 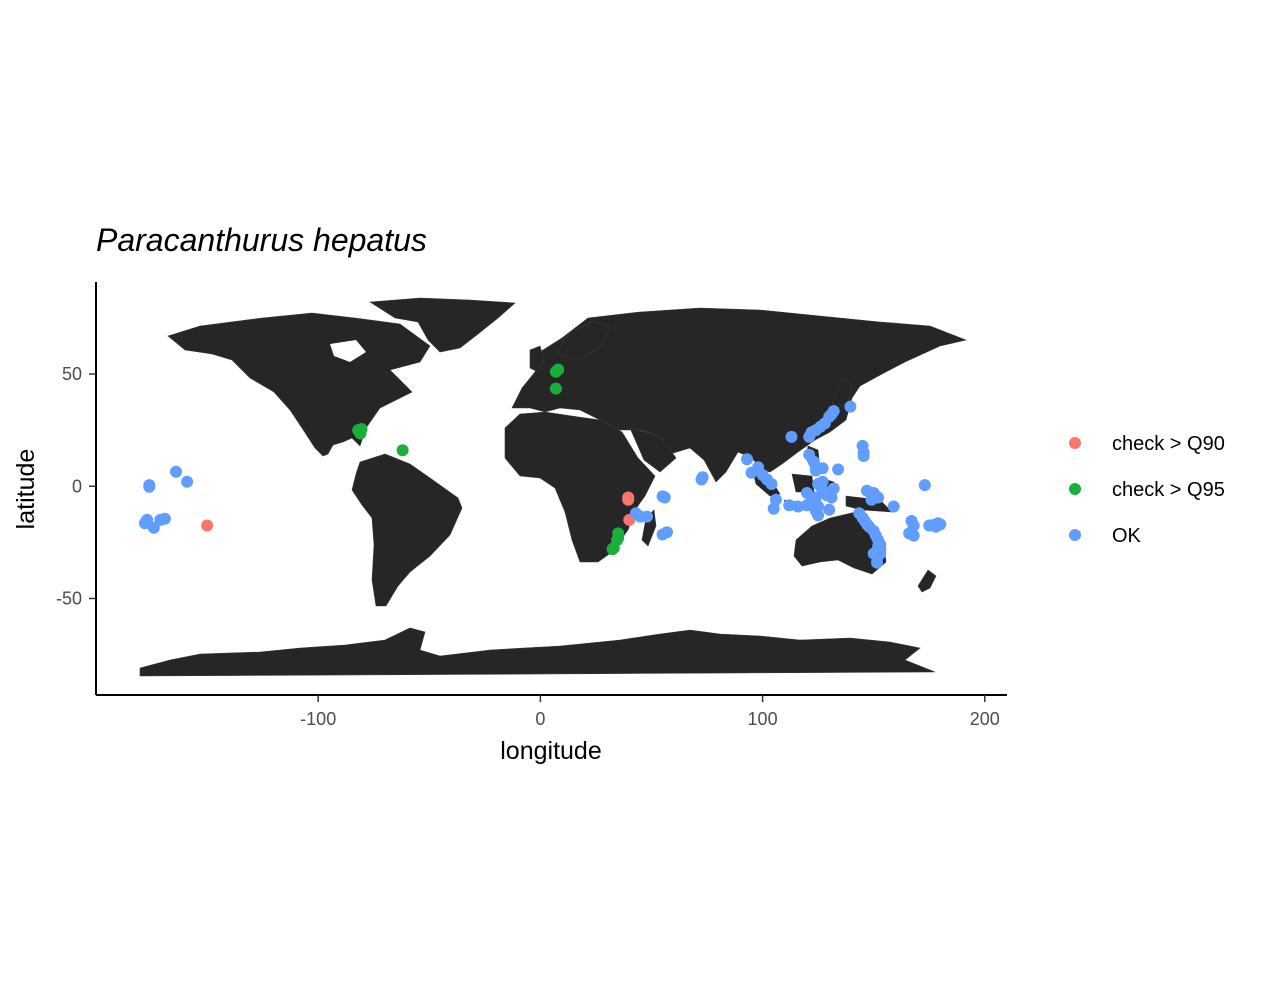 What do you see at coordinates (348, 351) in the screenshot?
I see `hudson-bay` at bounding box center [348, 351].